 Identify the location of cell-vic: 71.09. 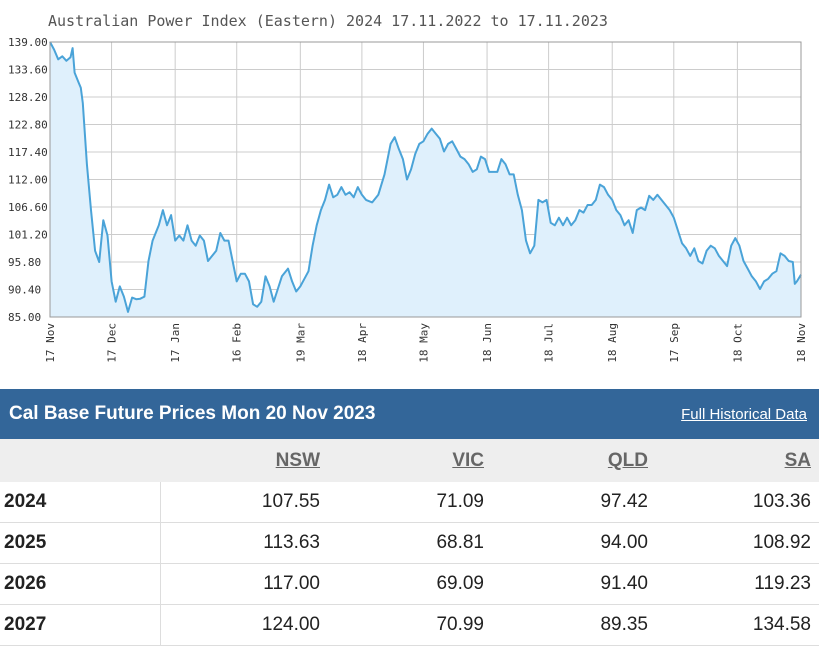
(410, 502).